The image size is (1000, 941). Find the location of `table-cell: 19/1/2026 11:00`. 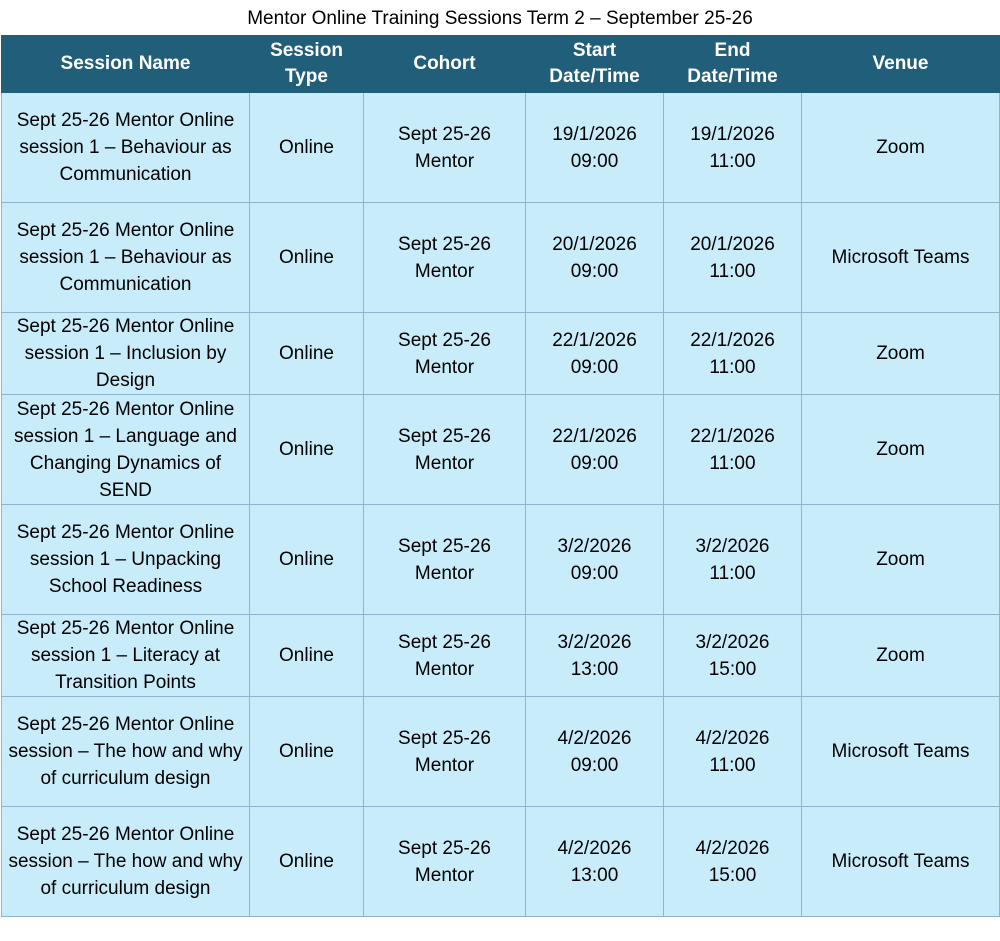

table-cell: 19/1/2026 11:00 is located at coordinates (732, 147).